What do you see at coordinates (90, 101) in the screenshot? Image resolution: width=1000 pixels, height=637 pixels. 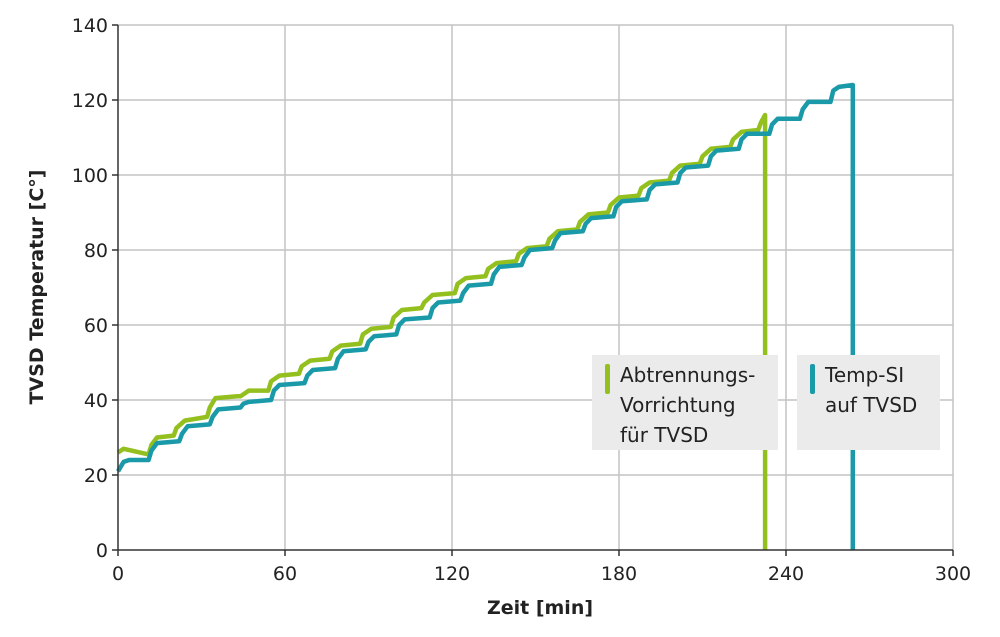 I see `y-tick-label: 120` at bounding box center [90, 101].